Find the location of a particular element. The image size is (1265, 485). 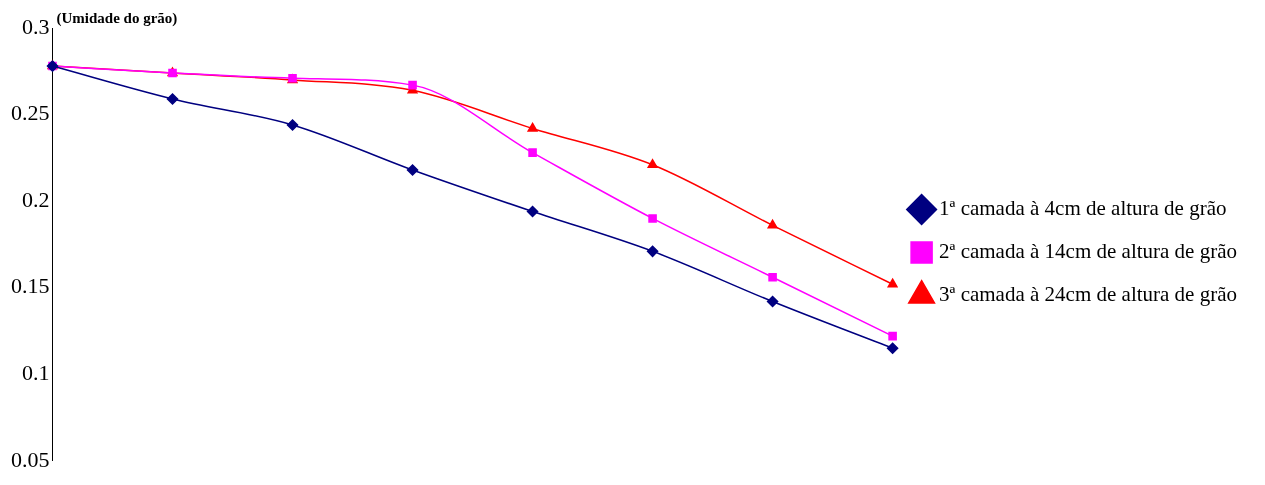

y-tick-label: 0.3 is located at coordinates (36, 26).